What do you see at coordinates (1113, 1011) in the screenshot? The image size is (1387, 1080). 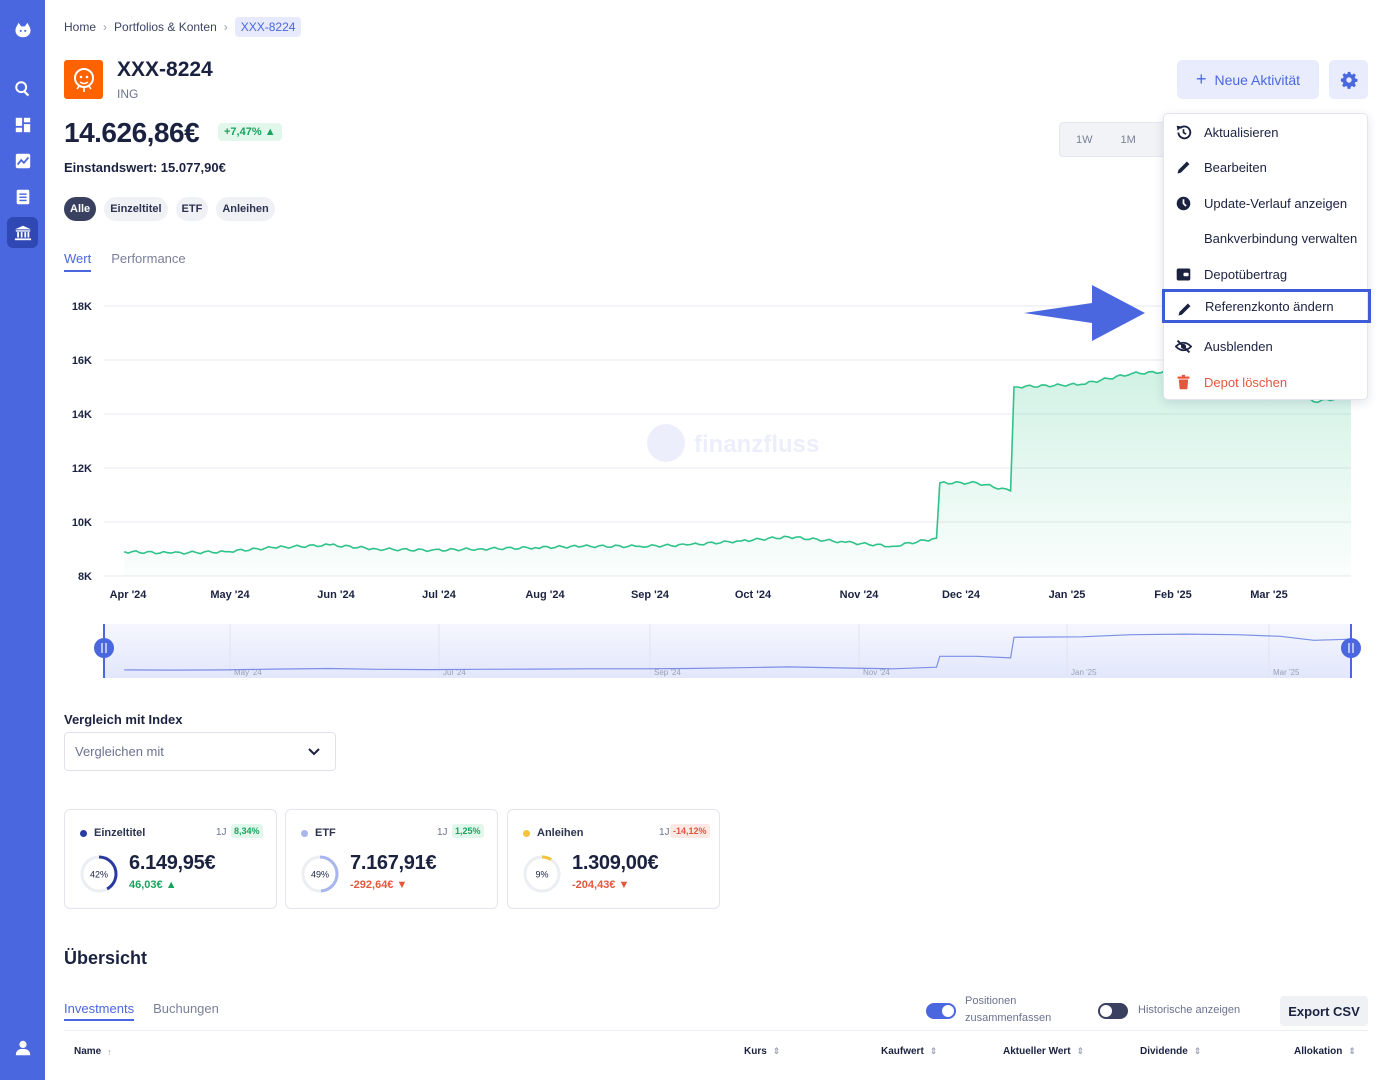 I see `toggle-show-historic` at bounding box center [1113, 1011].